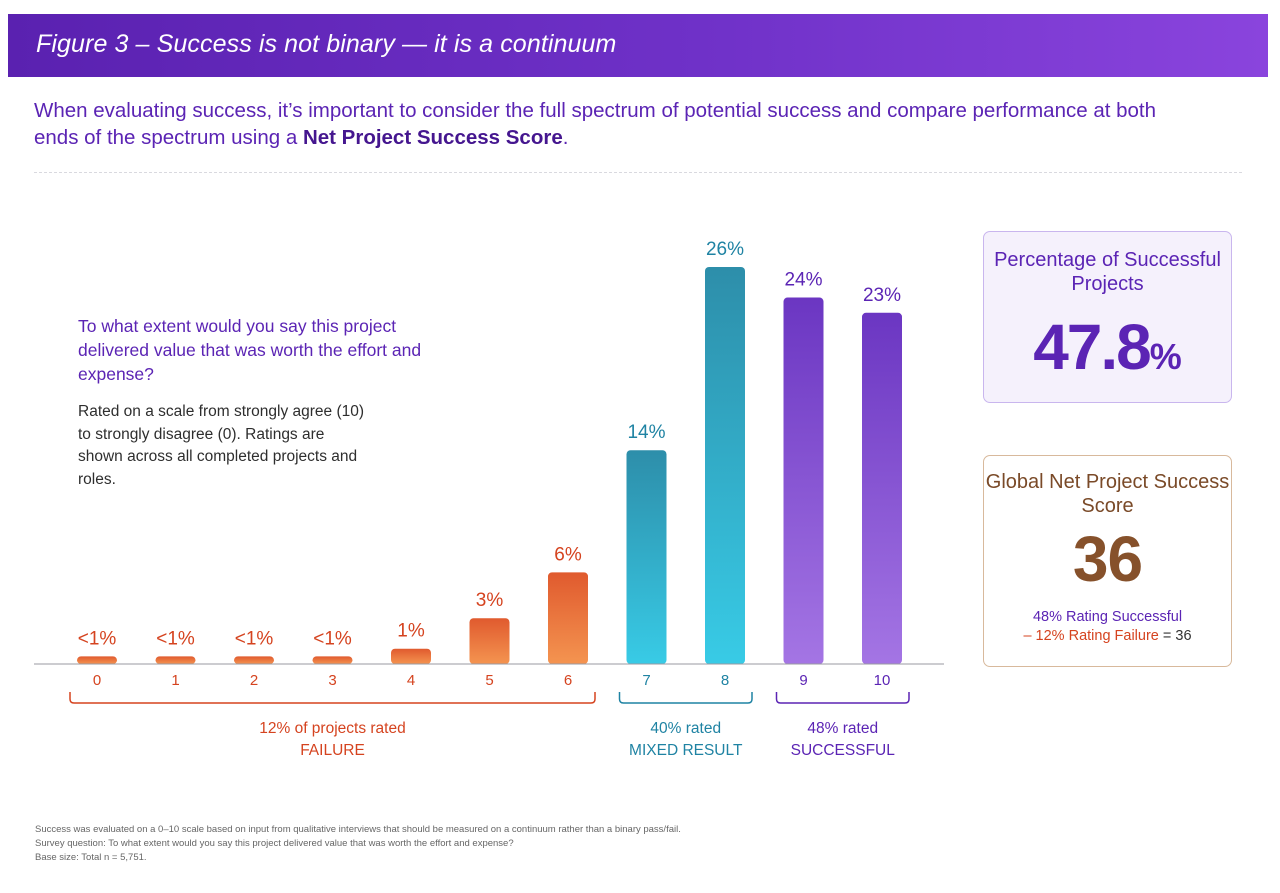 Image resolution: width=1280 pixels, height=893 pixels. I want to click on bar-value-label-2: <1%, so click(254, 638).